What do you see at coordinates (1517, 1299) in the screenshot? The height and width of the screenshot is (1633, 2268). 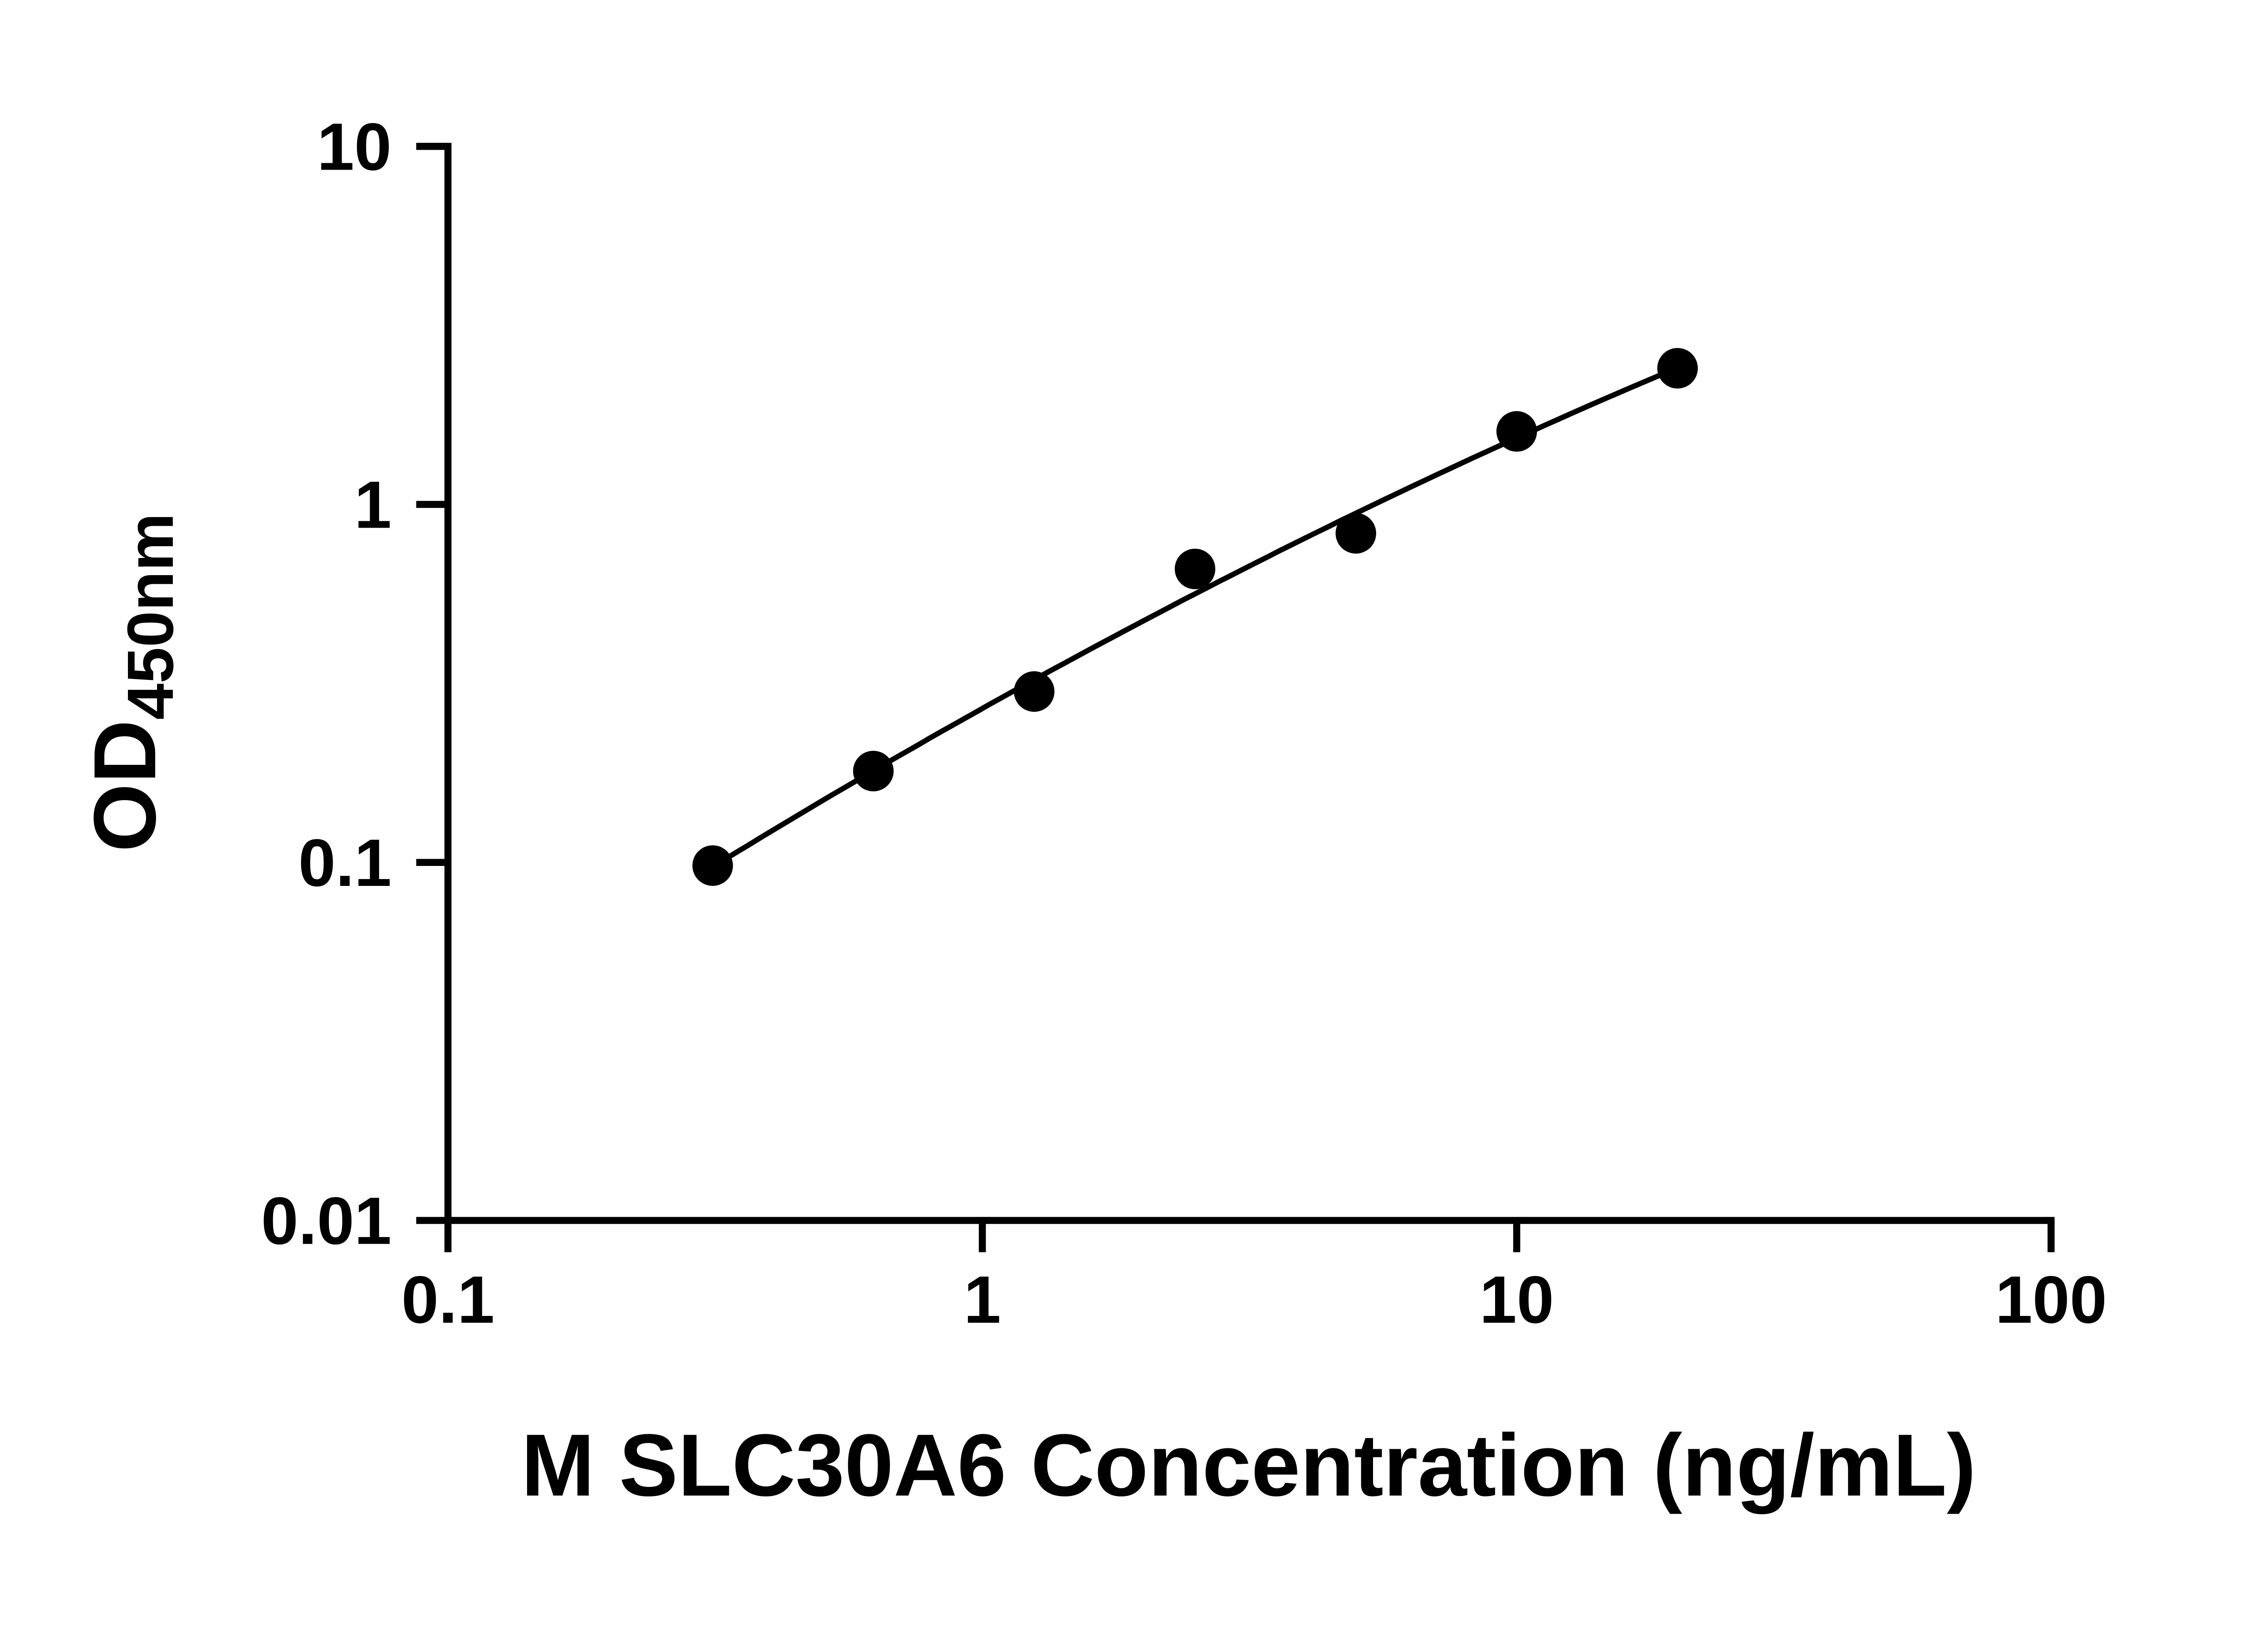 I see `x-tick-label: 10` at bounding box center [1517, 1299].